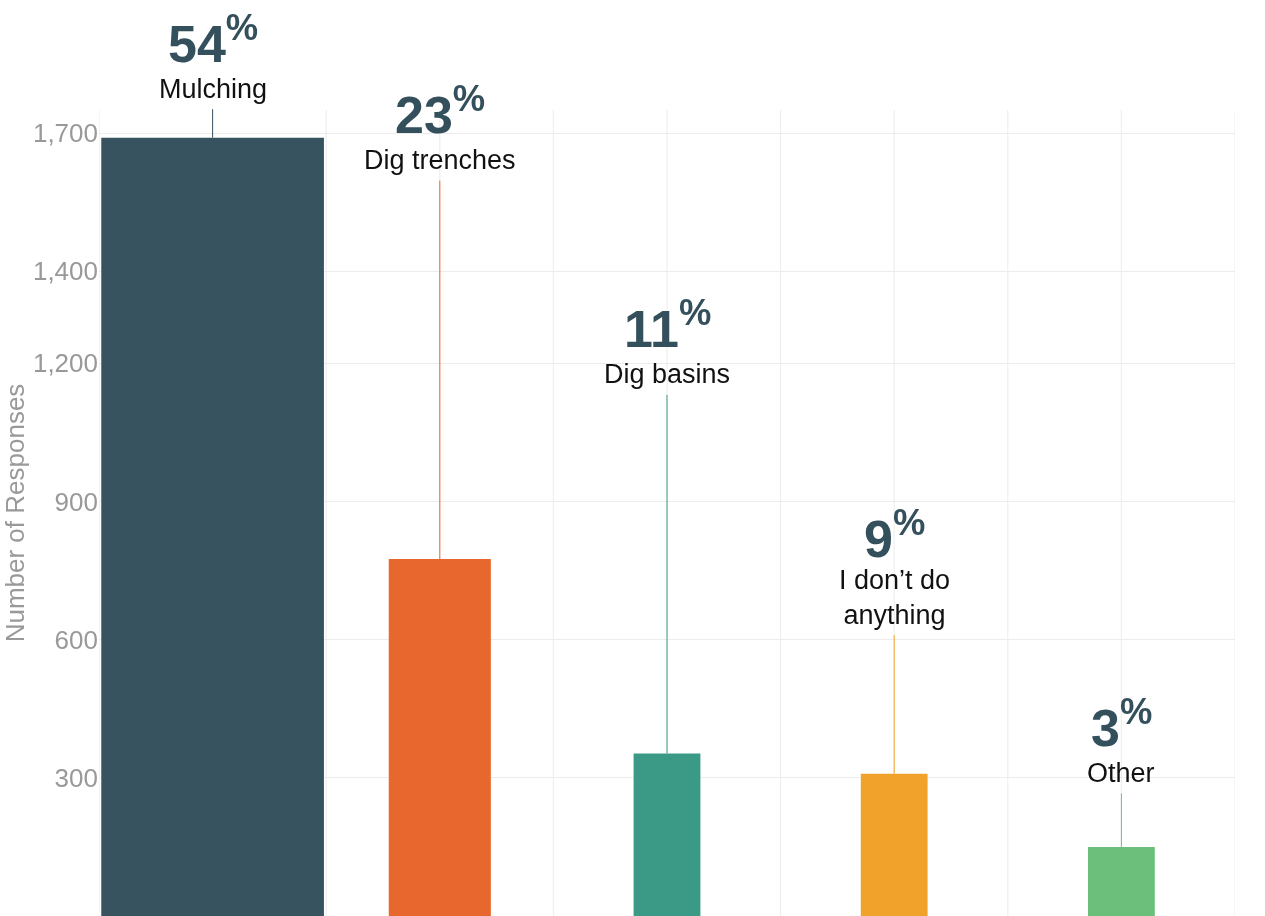 The height and width of the screenshot is (916, 1265). What do you see at coordinates (440, 160) in the screenshot?
I see `annotation: Dig trenches` at bounding box center [440, 160].